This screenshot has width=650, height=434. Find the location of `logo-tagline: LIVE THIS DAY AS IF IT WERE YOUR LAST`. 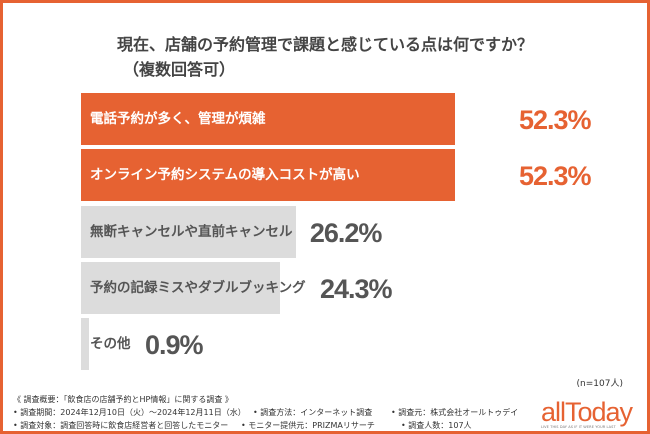

logo-tagline: LIVE THIS DAY AS IF IT WERE YOUR LAST is located at coordinates (578, 427).